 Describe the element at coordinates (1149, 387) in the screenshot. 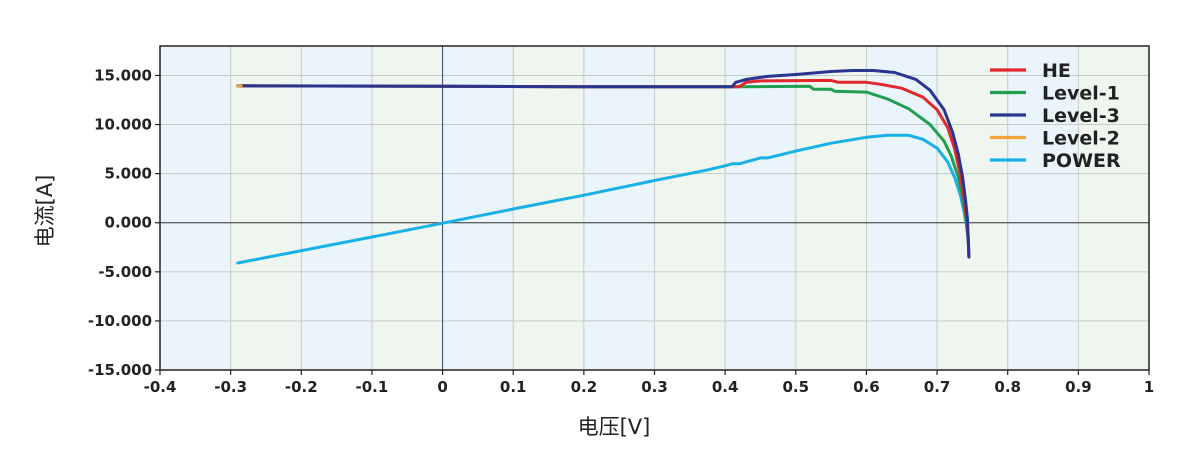

I see `x-tick-label: 1` at that location.